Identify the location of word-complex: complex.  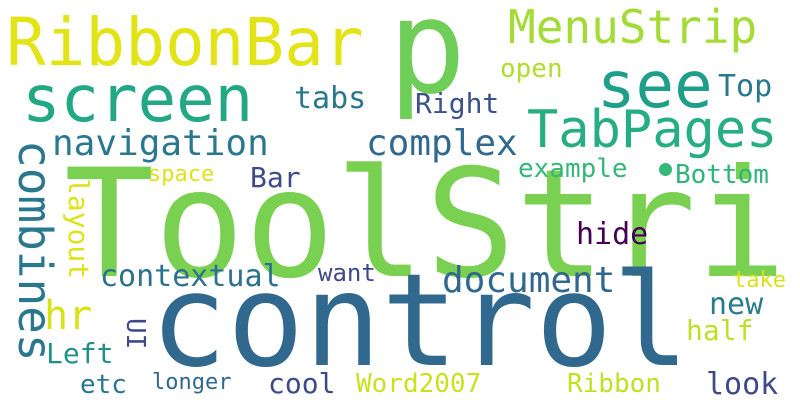
(442, 143).